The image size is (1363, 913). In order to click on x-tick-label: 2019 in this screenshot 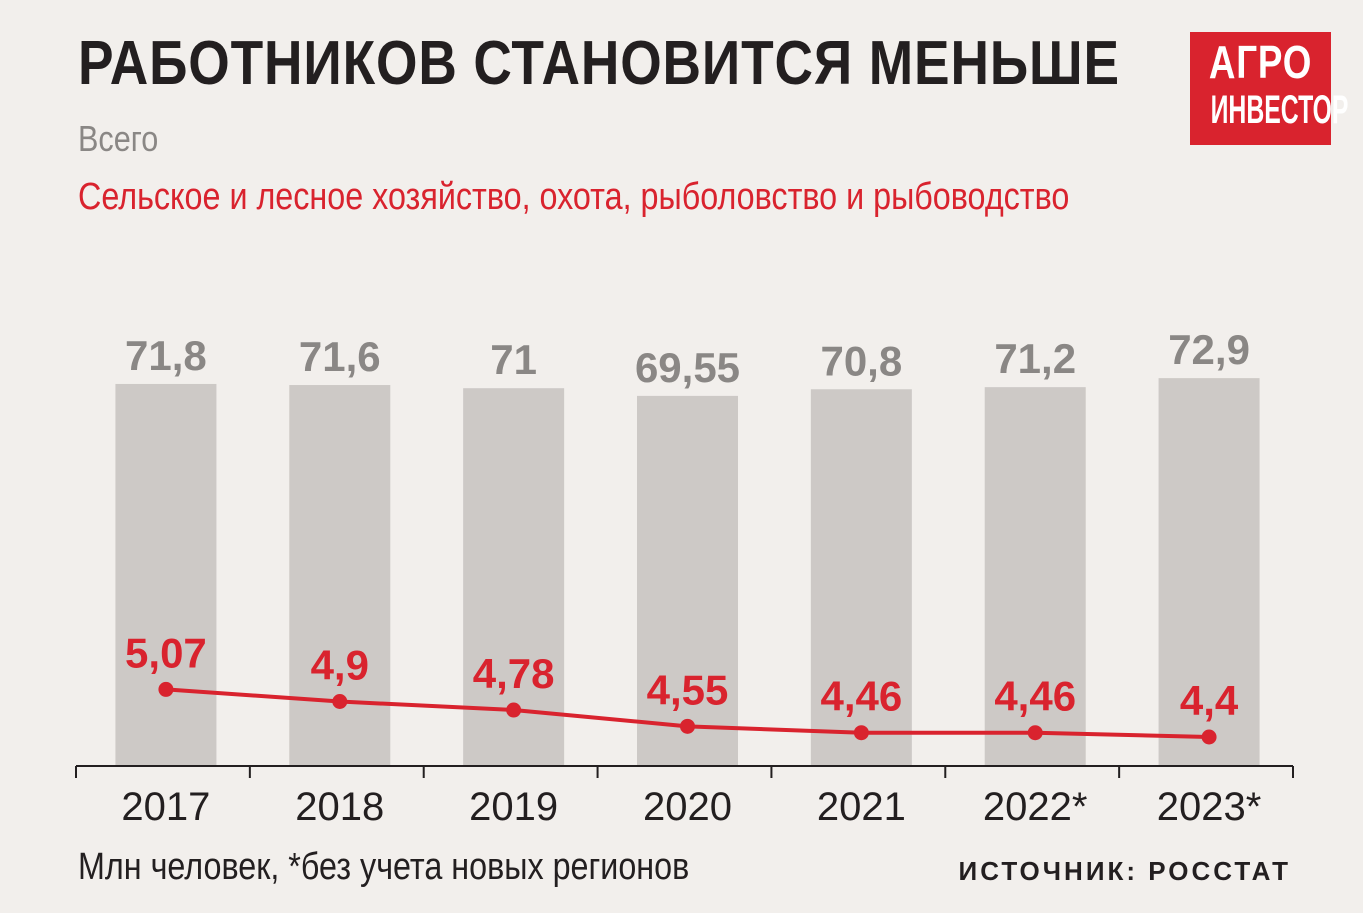, I will do `click(513, 807)`.